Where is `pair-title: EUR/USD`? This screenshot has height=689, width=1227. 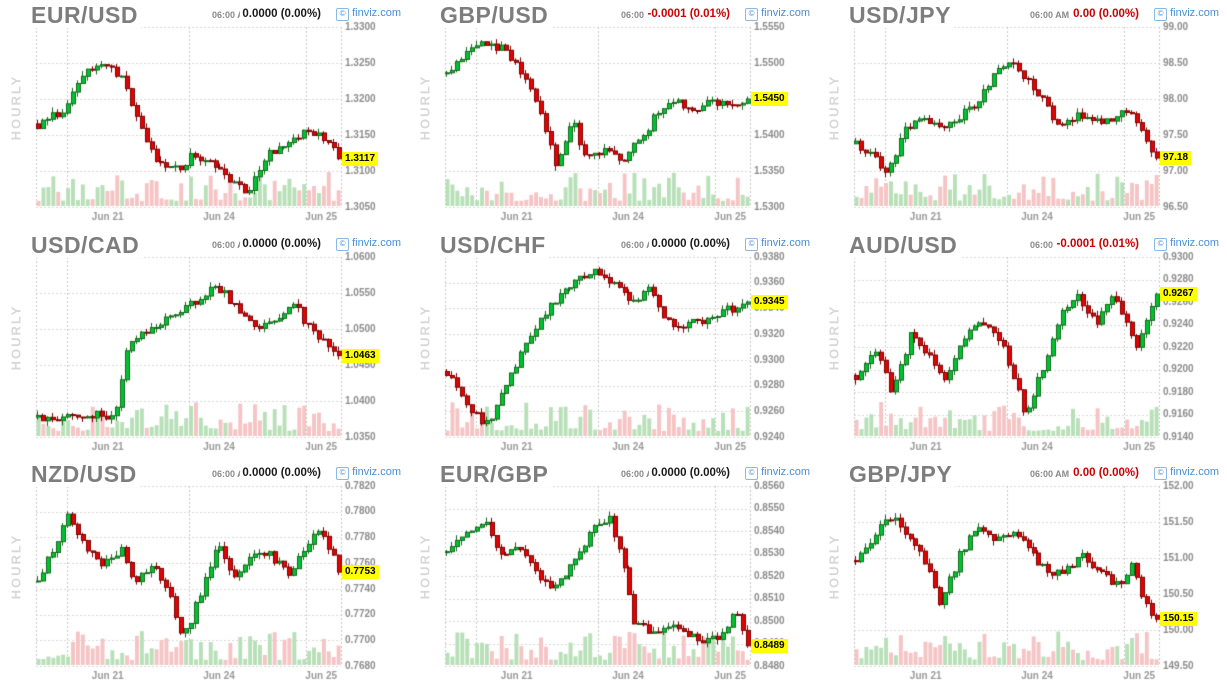
pair-title: EUR/USD is located at coordinates (85, 15).